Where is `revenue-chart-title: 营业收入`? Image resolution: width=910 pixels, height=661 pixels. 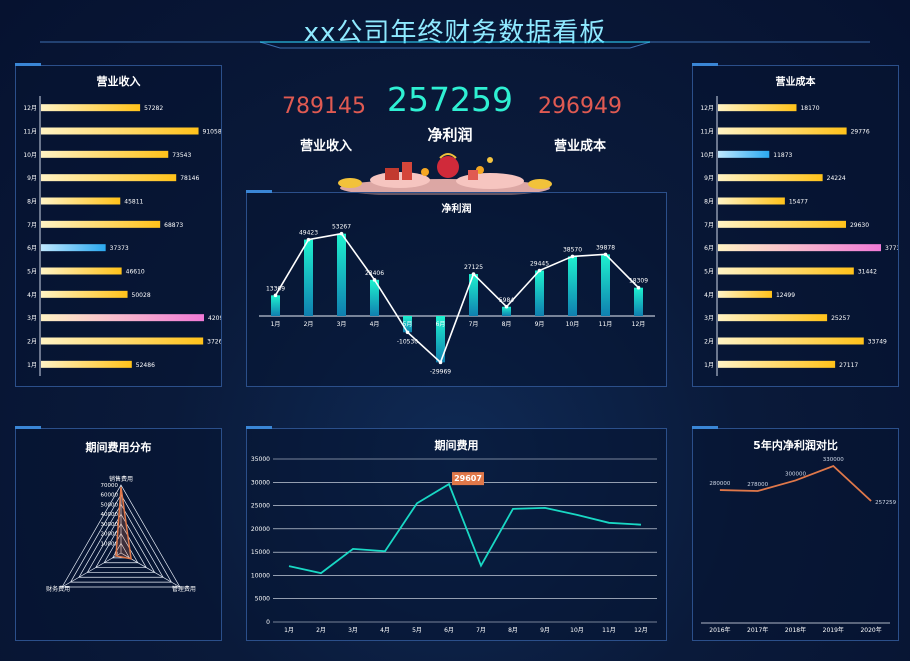 revenue-chart-title: 营业收入 is located at coordinates (118, 81).